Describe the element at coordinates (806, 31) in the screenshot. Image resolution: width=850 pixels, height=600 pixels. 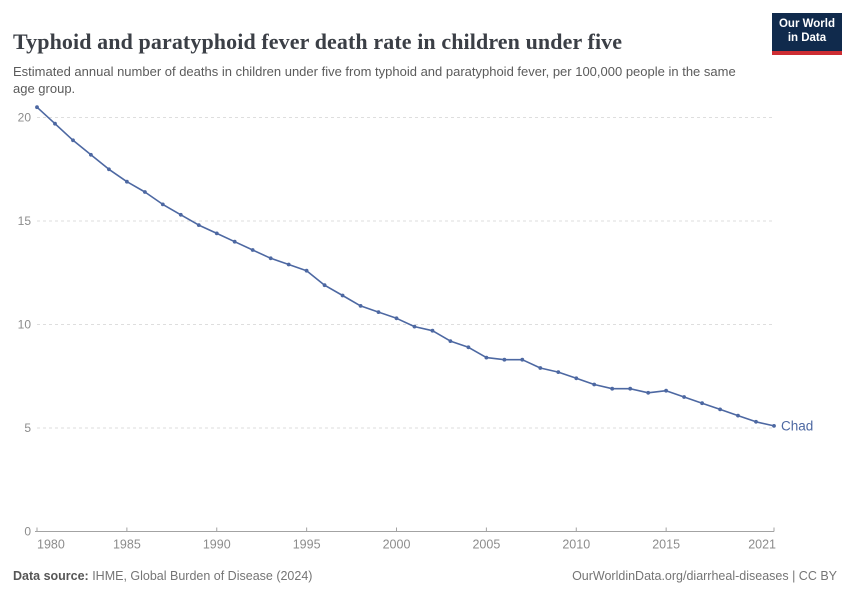
I see `owid-logo-text: Our World in Data` at that location.